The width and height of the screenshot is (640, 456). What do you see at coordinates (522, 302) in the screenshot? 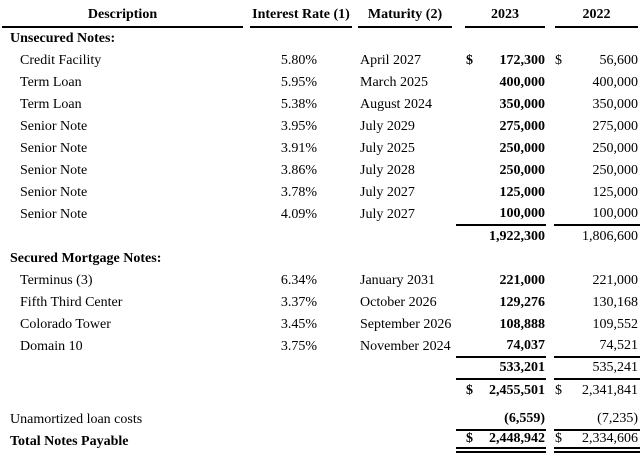
I see `amount-value: 129,276` at bounding box center [522, 302].